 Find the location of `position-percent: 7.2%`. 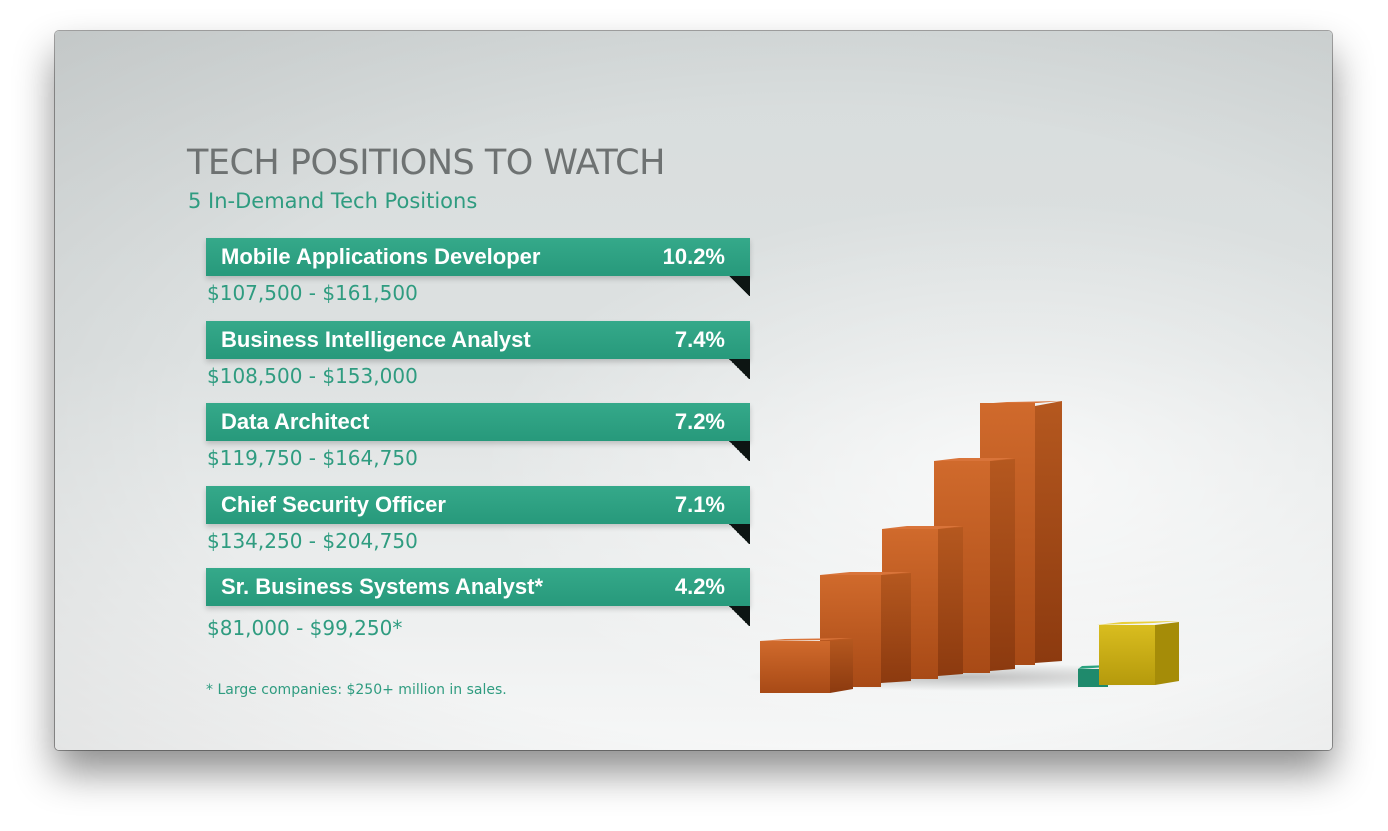

position-percent: 7.2% is located at coordinates (699, 421).